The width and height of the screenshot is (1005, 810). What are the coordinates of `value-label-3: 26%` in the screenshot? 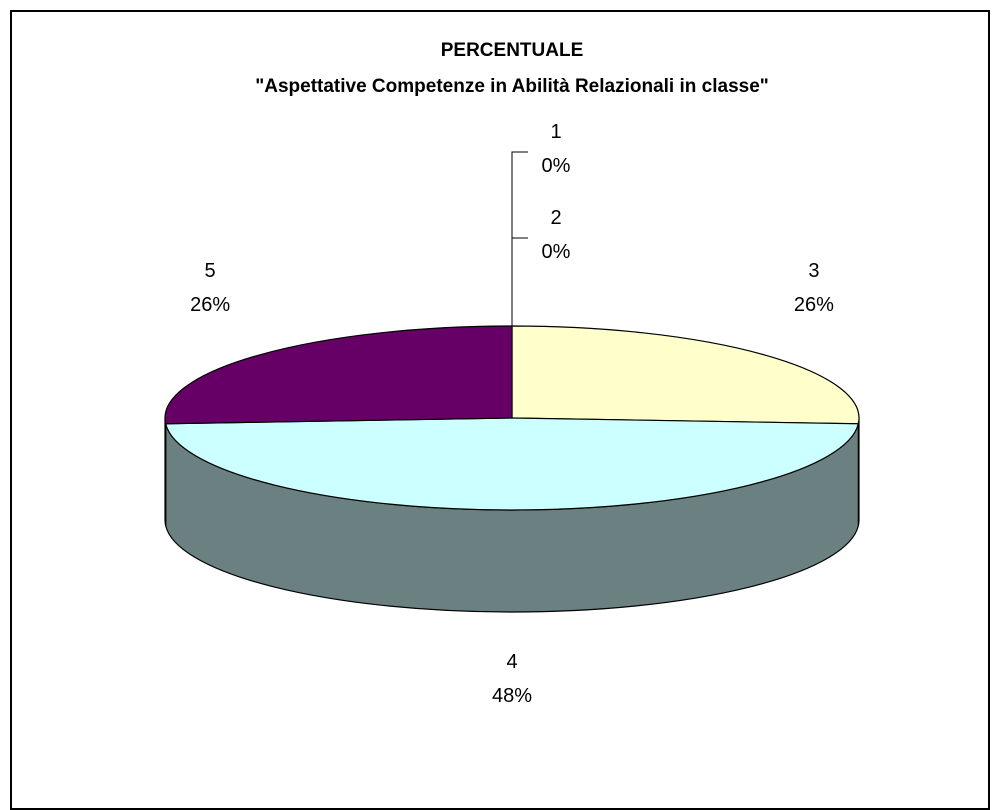 It's located at (814, 305).